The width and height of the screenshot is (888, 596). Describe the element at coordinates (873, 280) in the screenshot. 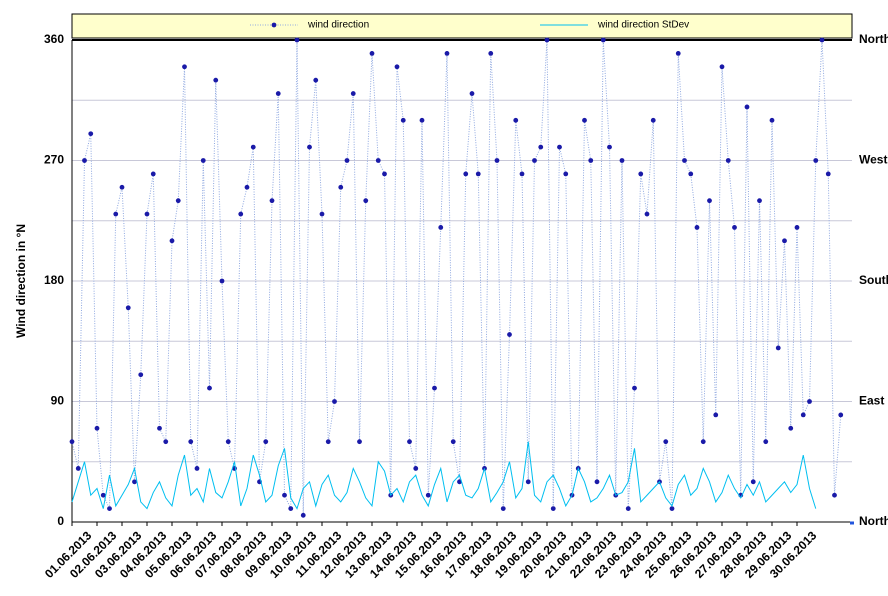

I see `y2-tick-label: South` at that location.